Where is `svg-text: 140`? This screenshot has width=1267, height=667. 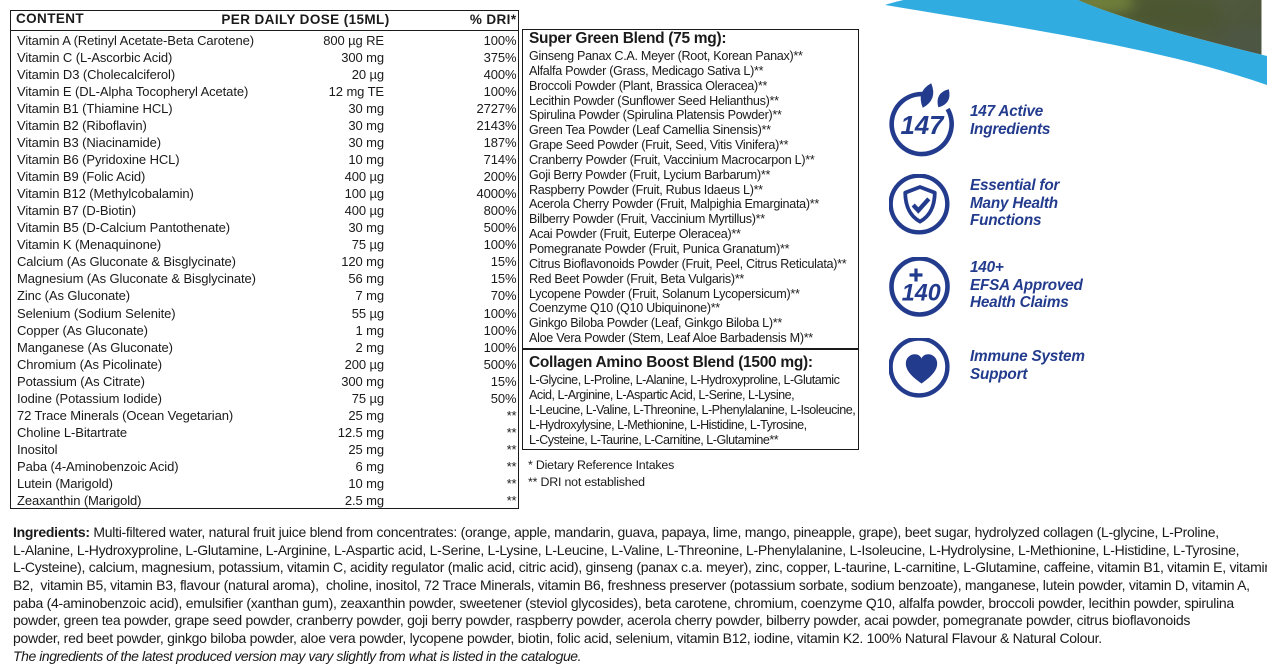 svg-text: 140 is located at coordinates (921, 293).